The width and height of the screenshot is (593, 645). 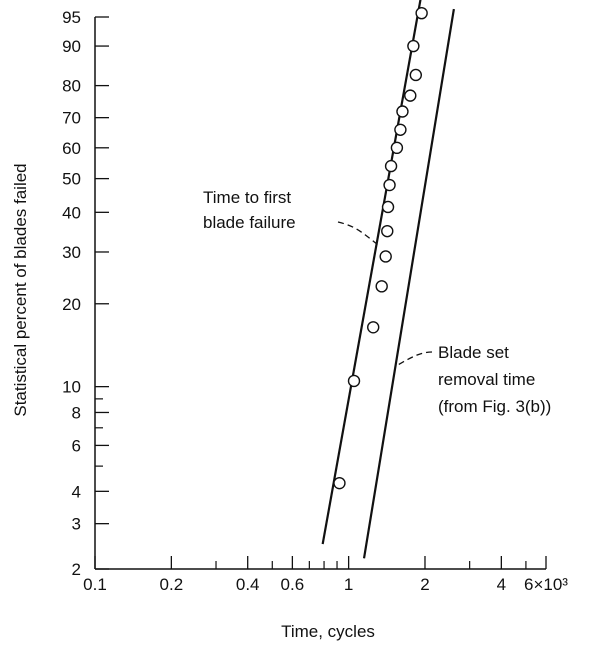 I want to click on y-tick-label: 90, so click(x=71, y=46).